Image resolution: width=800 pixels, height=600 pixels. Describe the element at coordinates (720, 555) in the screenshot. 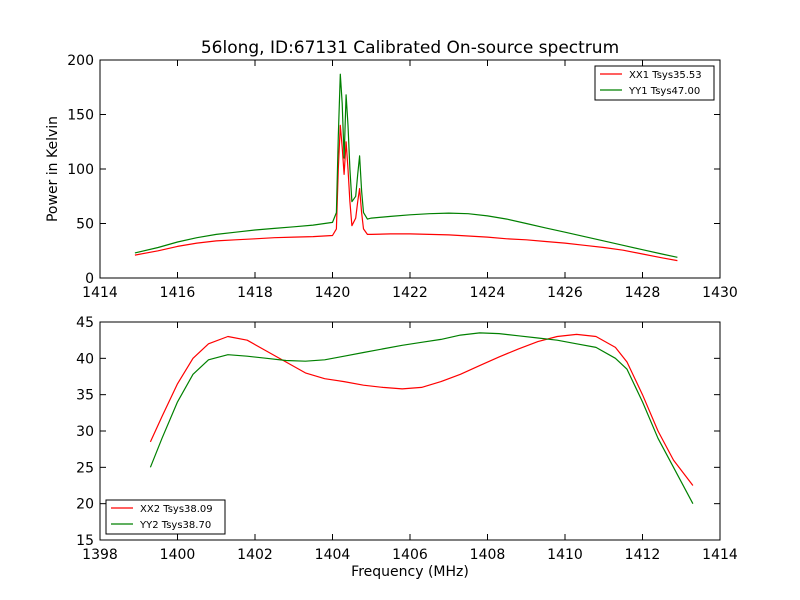

I see `bottom-x-tick-label: 1414` at that location.